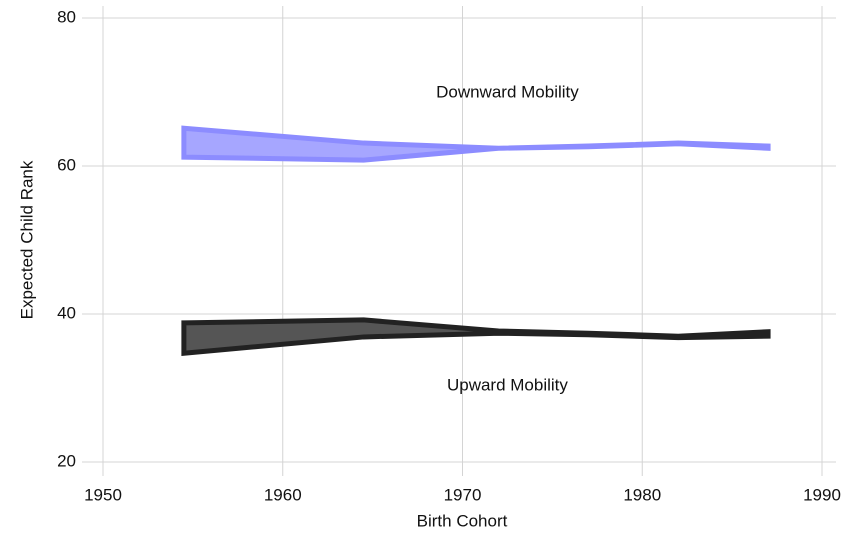  What do you see at coordinates (462, 520) in the screenshot?
I see `x-axis-label: Birth Cohort` at bounding box center [462, 520].